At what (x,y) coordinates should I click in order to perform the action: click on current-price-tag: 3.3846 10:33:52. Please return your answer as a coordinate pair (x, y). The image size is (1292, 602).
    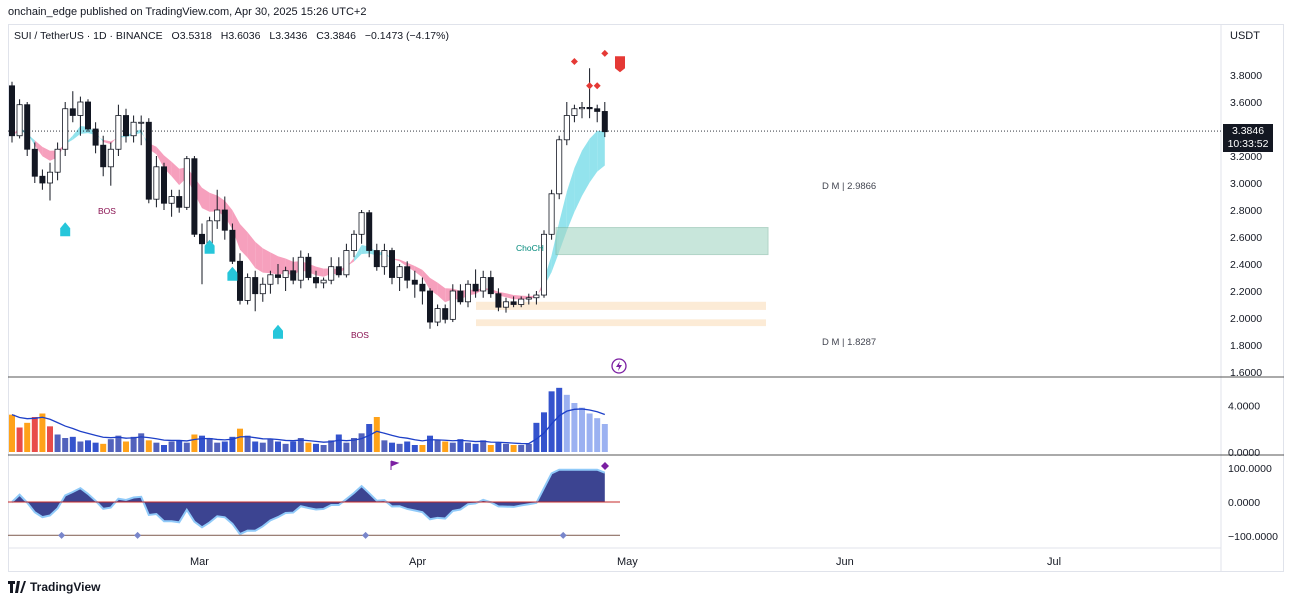
    Looking at the image, I should click on (1248, 138).